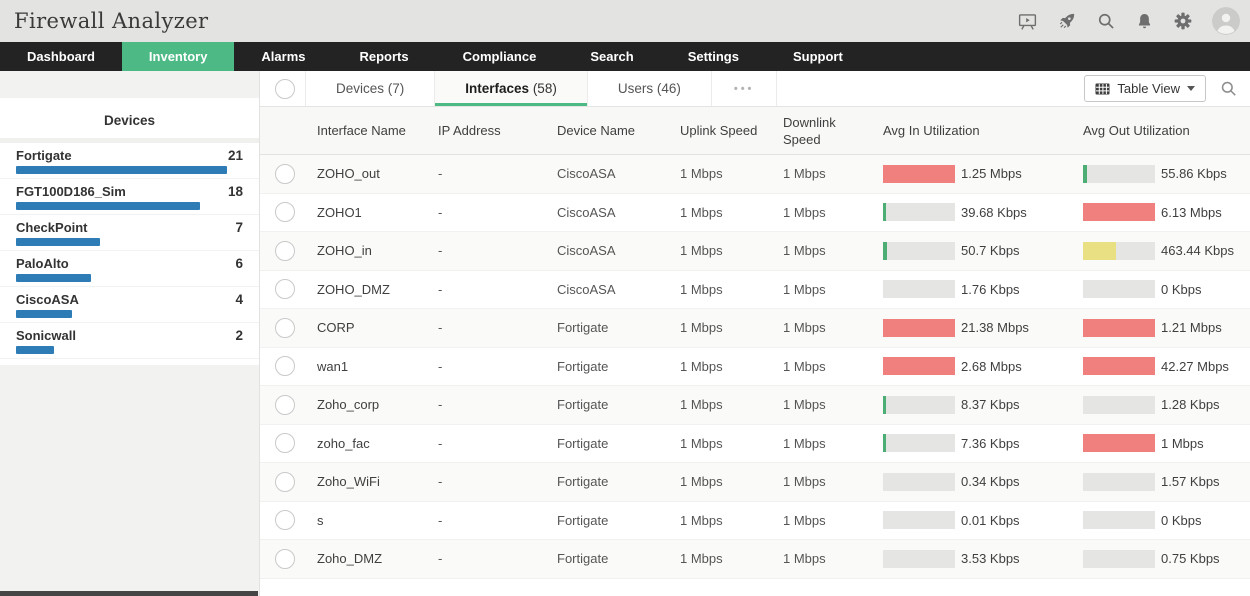  I want to click on device-row-ciscoasa: CiscoASA 4, so click(129, 305).